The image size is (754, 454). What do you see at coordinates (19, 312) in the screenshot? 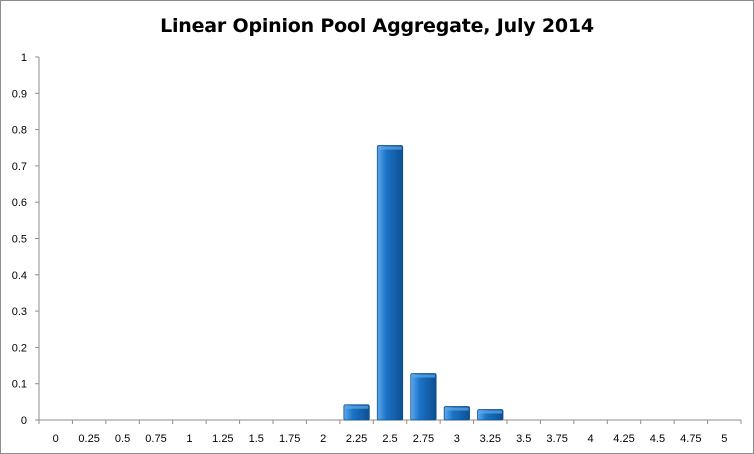
I see `y-tick-label: 0.3` at bounding box center [19, 312].